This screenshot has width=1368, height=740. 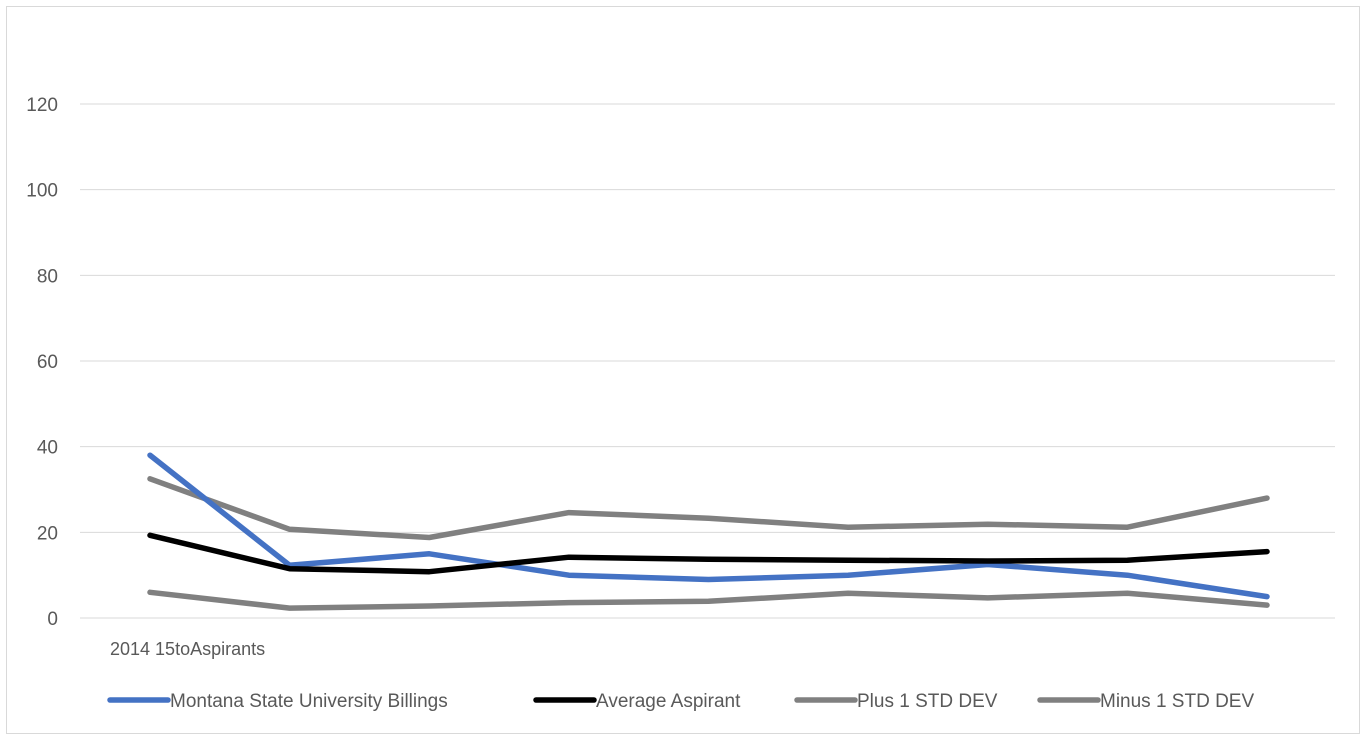 What do you see at coordinates (47, 362) in the screenshot?
I see `y-tick-label: 60` at bounding box center [47, 362].